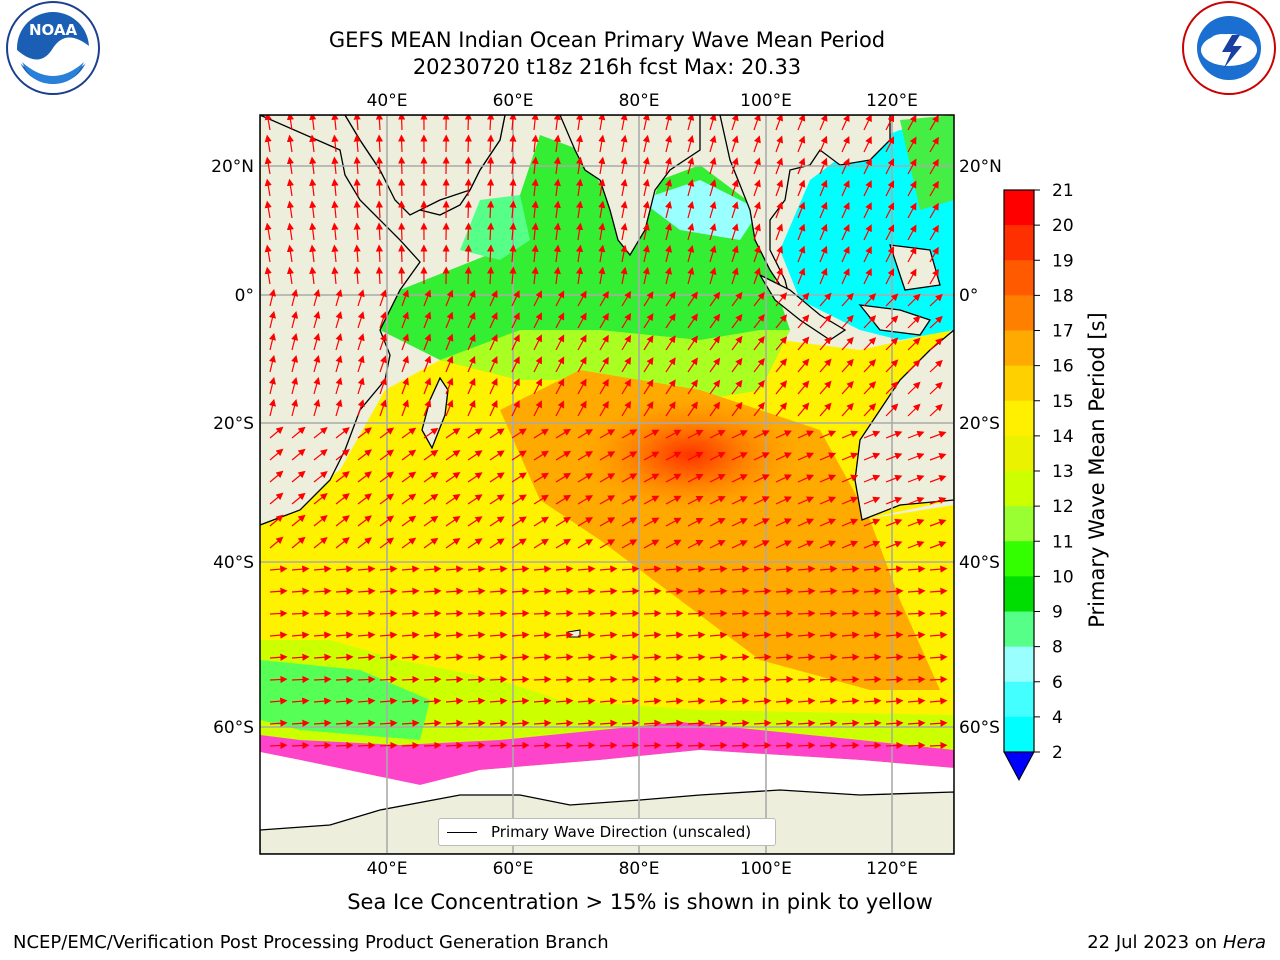  I want to click on lat-tick: 0°, so click(244, 296).